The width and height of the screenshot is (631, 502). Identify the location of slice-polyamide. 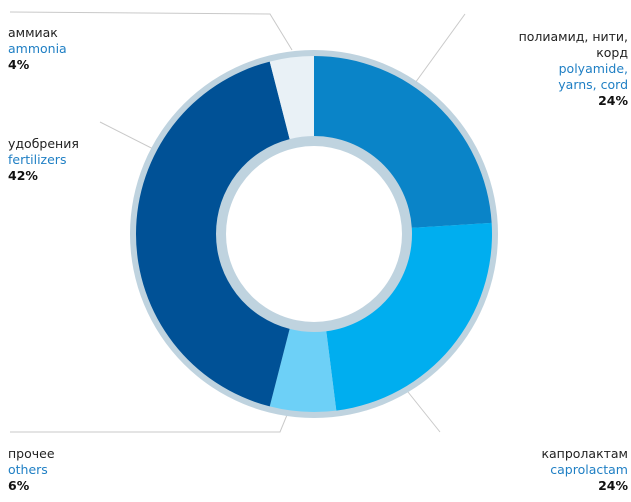
(403, 142).